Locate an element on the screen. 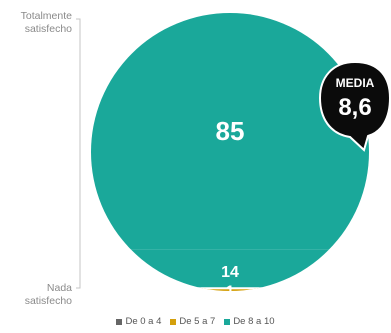  segment-label-de-0-a-4: 1 is located at coordinates (230, 291).